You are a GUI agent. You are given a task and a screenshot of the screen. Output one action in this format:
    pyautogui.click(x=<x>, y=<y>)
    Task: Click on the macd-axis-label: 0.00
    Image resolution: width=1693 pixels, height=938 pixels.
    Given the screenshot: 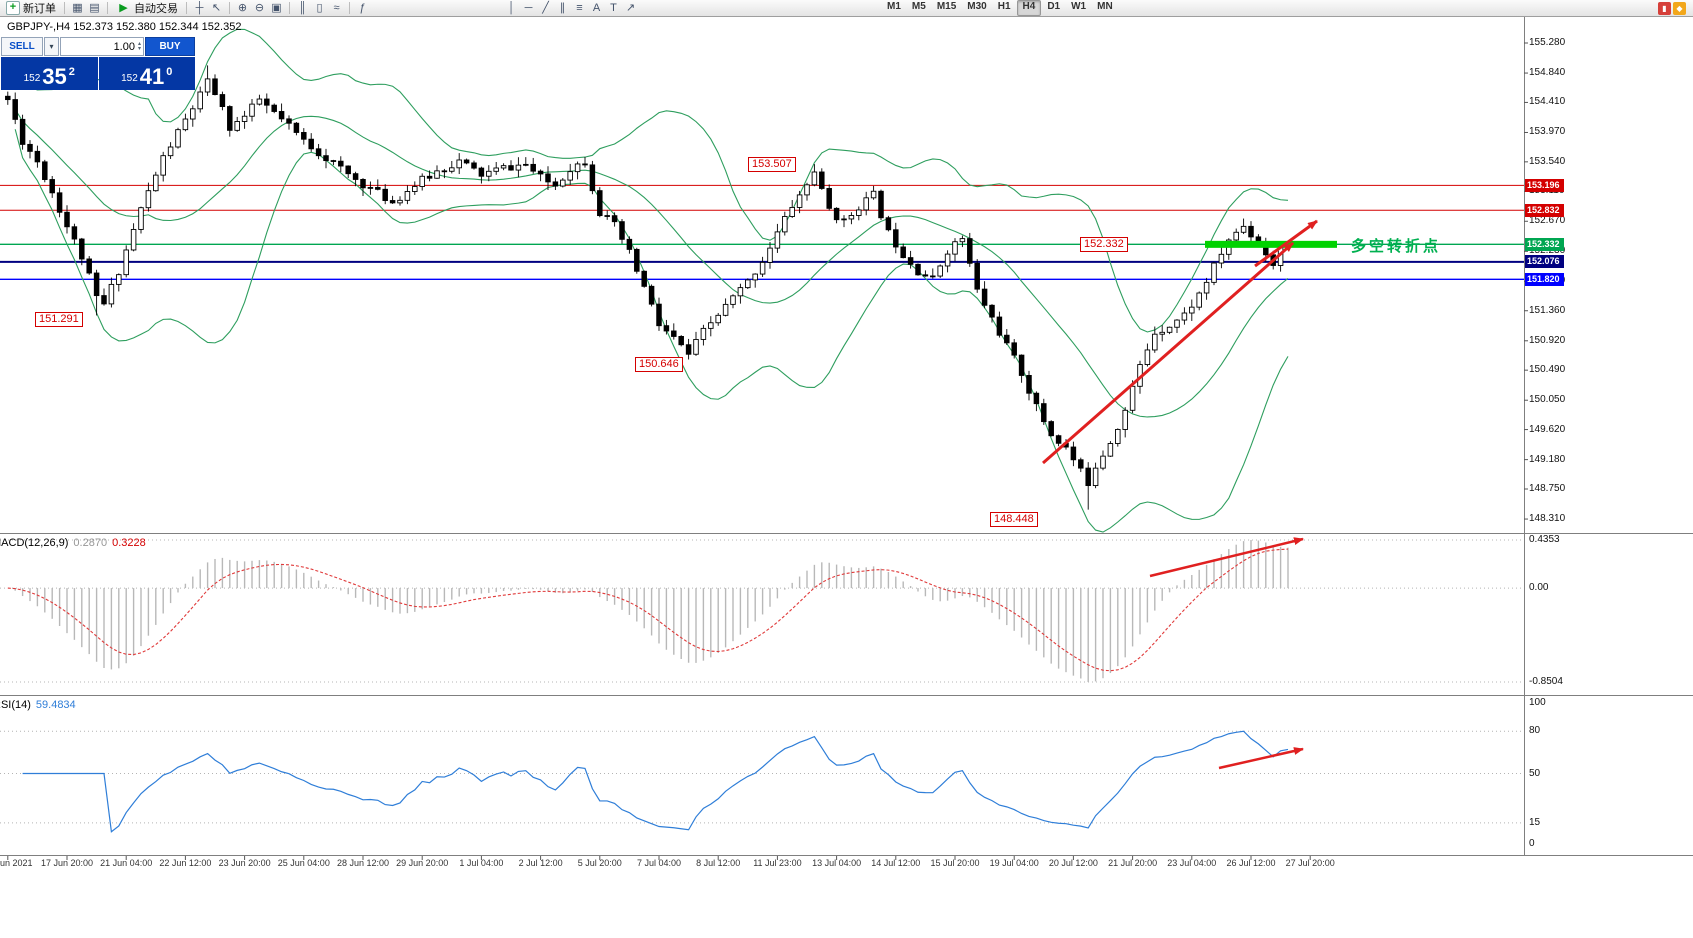 What is the action you would take?
    pyautogui.click(x=1539, y=588)
    